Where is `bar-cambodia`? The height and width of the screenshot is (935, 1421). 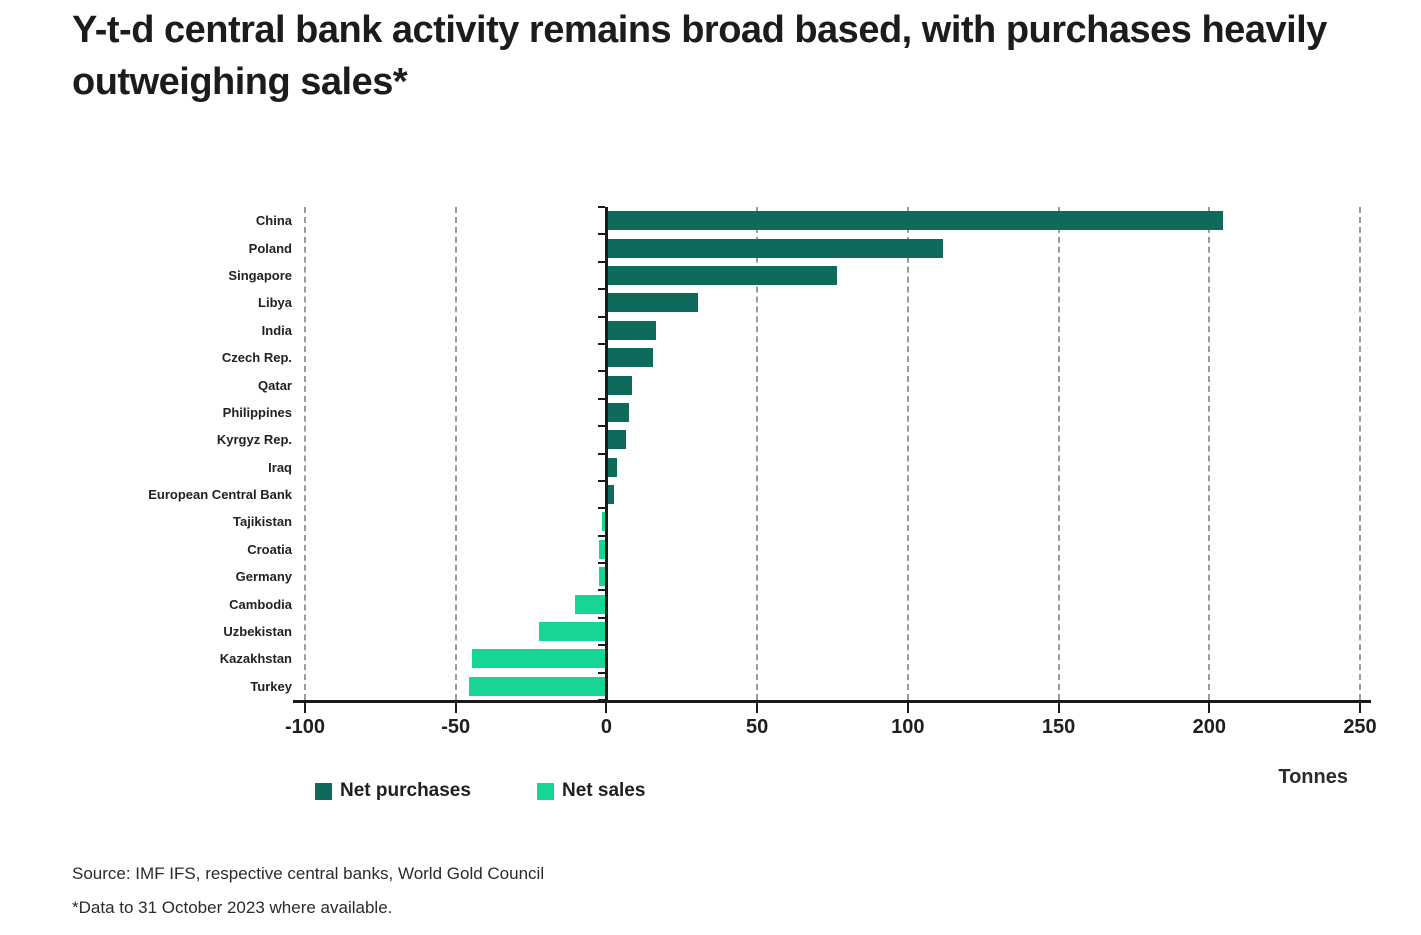 bar-cambodia is located at coordinates (589, 604).